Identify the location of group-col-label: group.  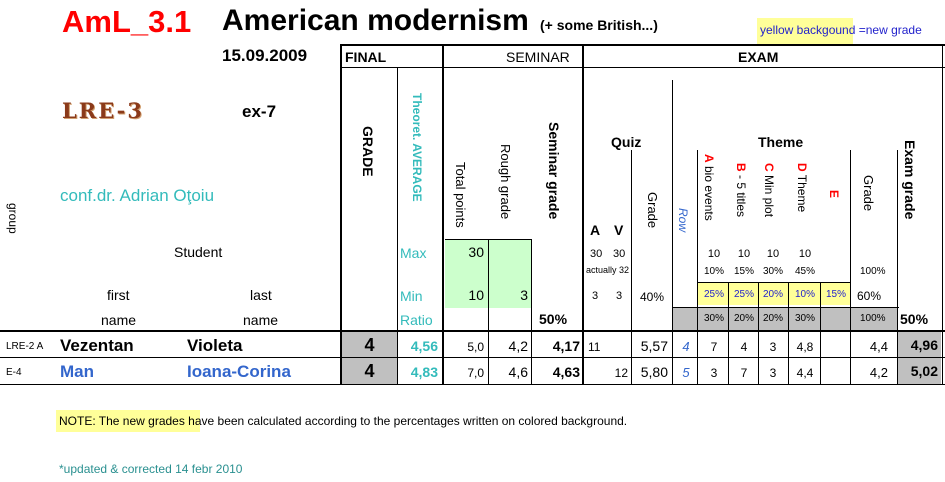
(13, 218).